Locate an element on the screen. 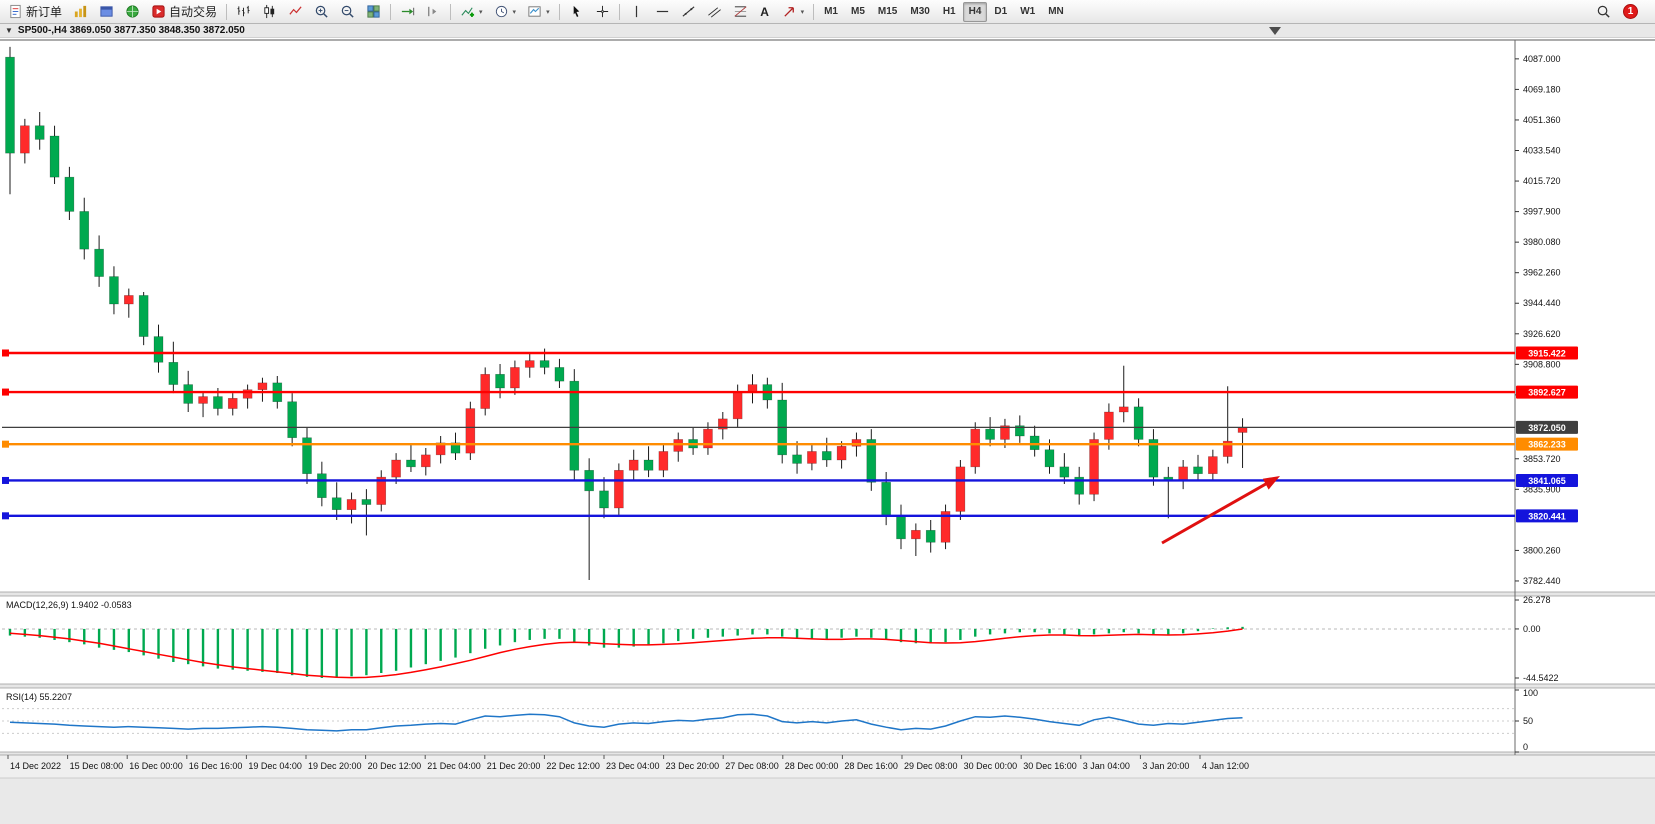  indicators-button: ▾ is located at coordinates (471, 12).